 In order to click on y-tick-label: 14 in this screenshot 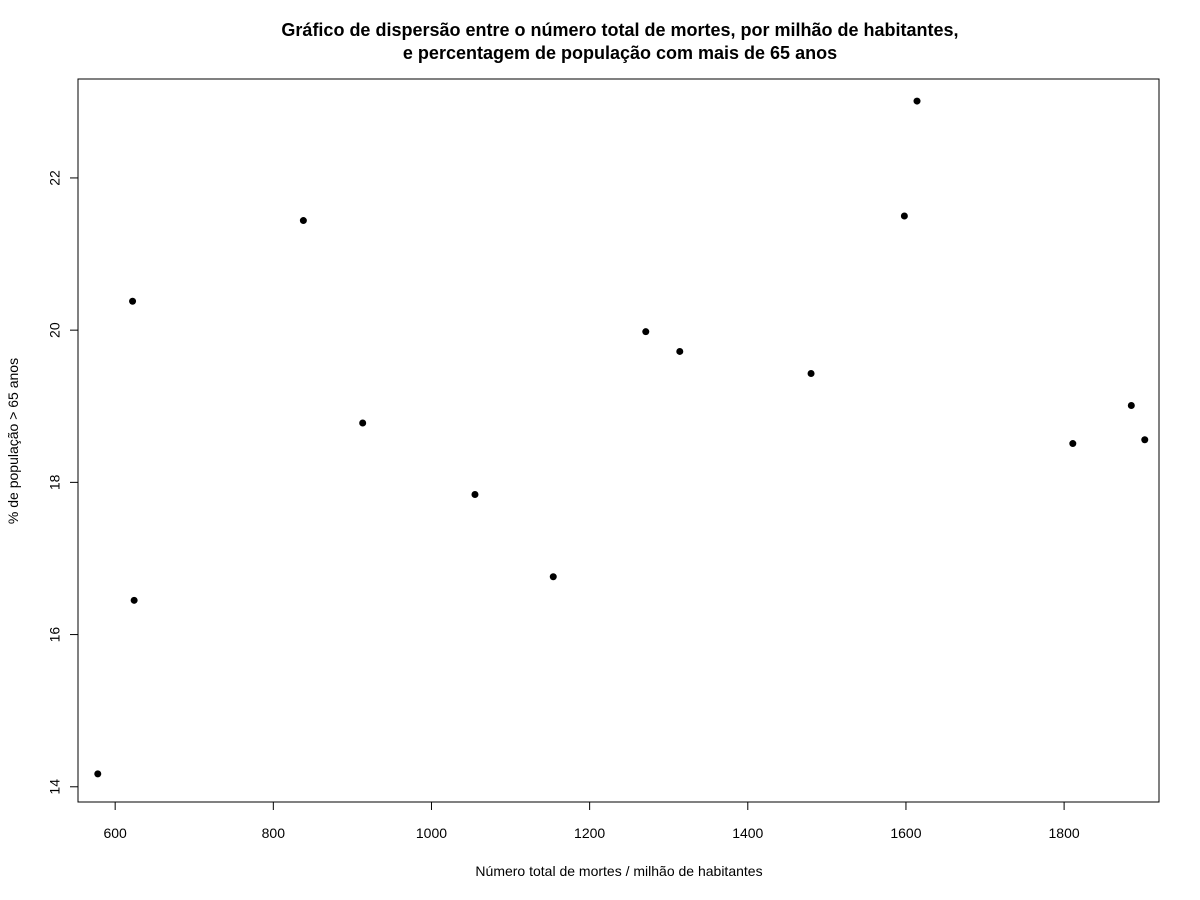, I will do `click(55, 787)`.